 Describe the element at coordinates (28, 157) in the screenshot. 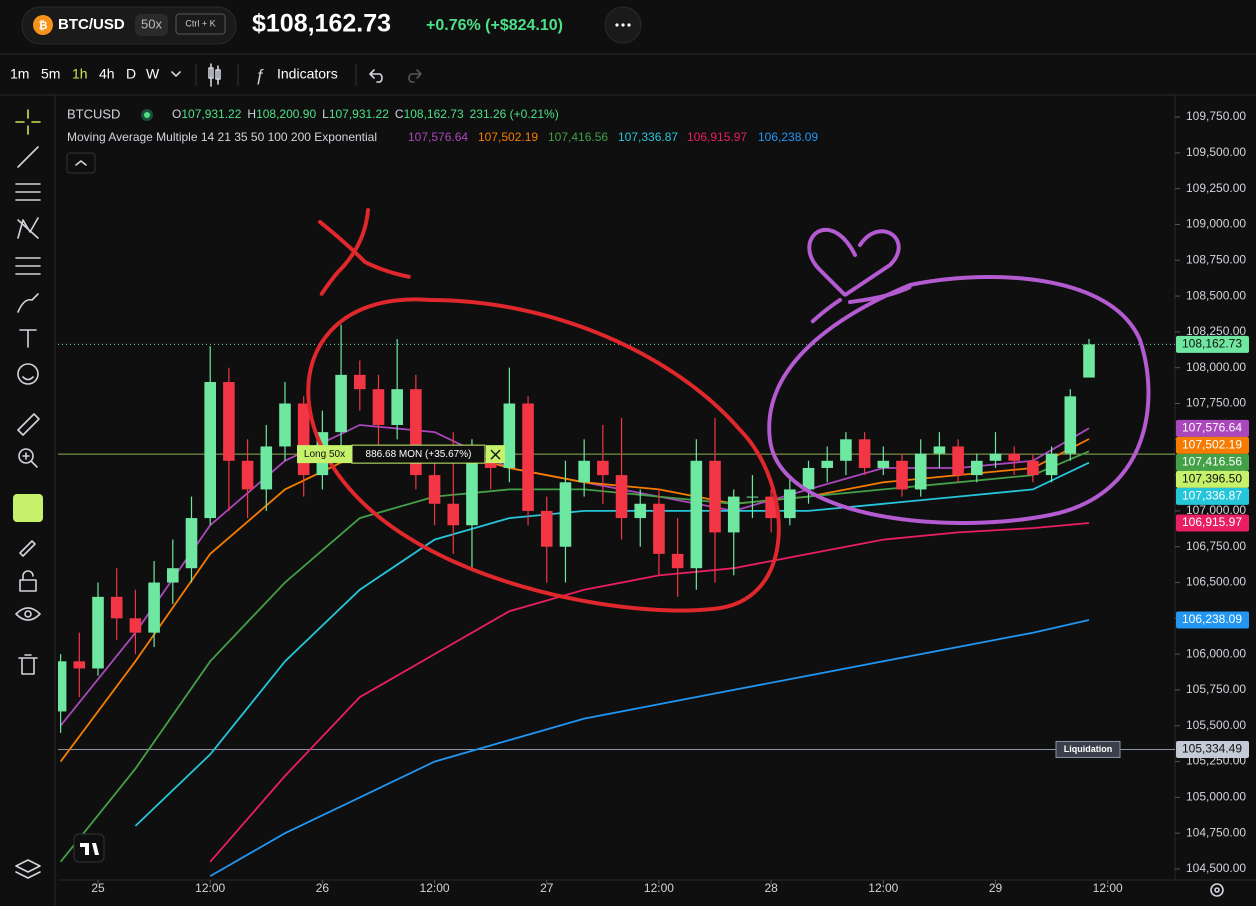

I see `trend-line-tool` at that location.